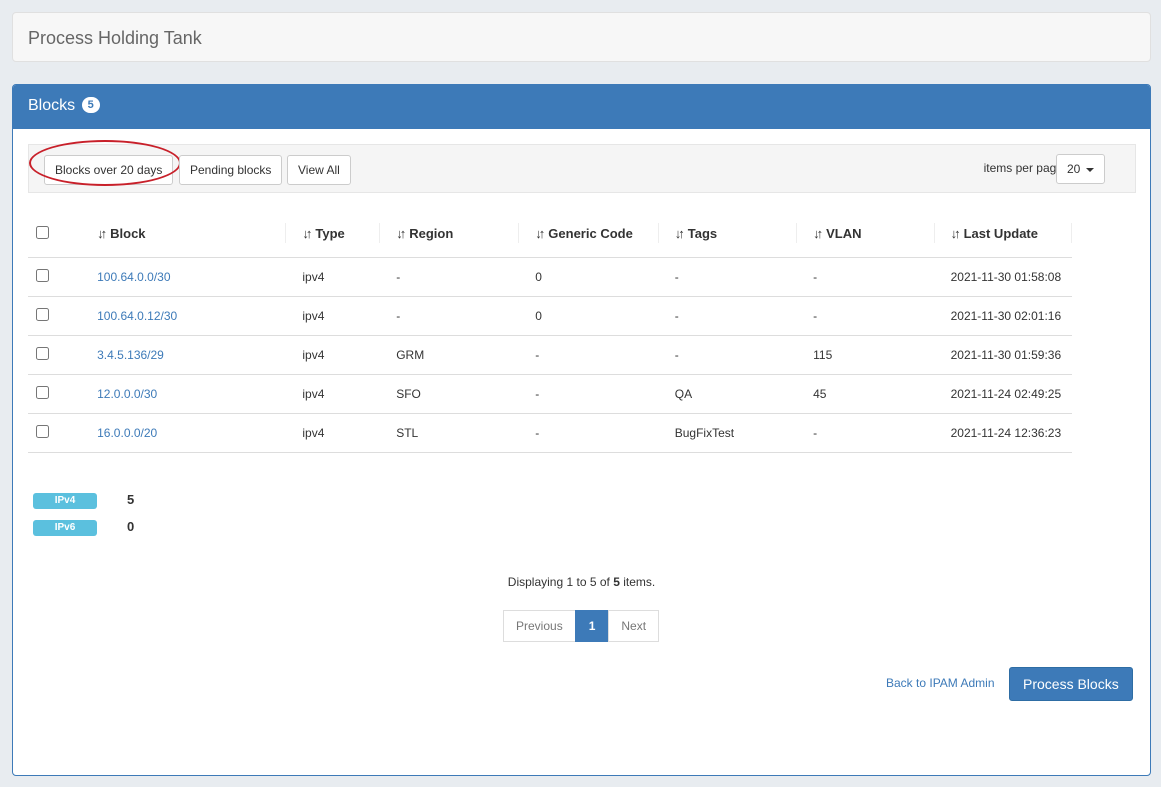 The image size is (1161, 787). Describe the element at coordinates (450, 394) in the screenshot. I see `table-cell: SFO` at that location.